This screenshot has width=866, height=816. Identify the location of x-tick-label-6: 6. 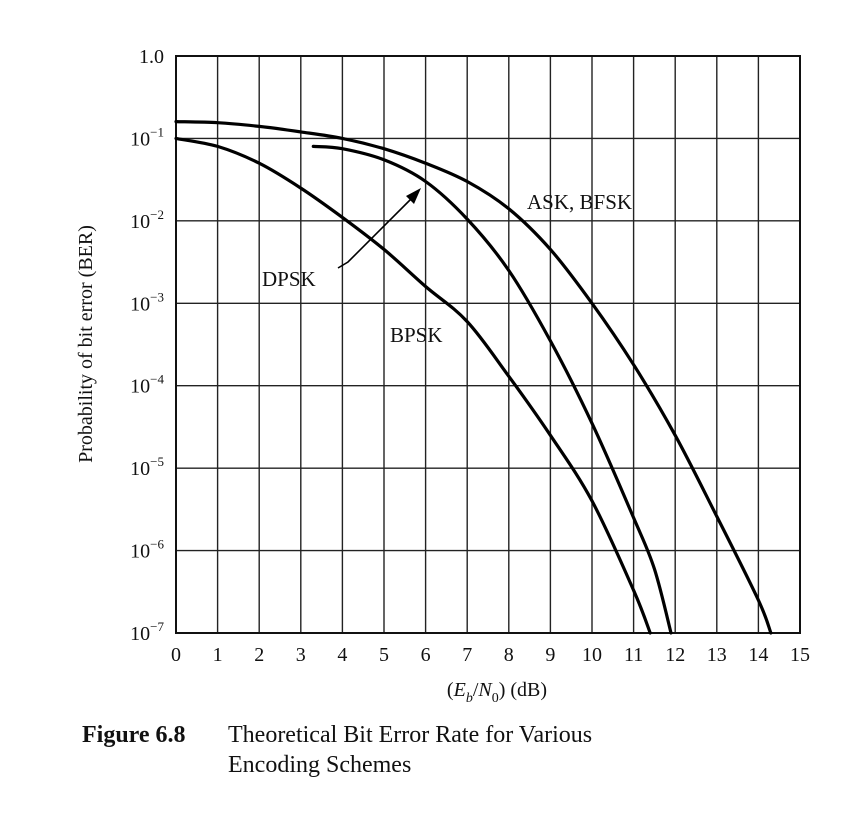
(426, 655).